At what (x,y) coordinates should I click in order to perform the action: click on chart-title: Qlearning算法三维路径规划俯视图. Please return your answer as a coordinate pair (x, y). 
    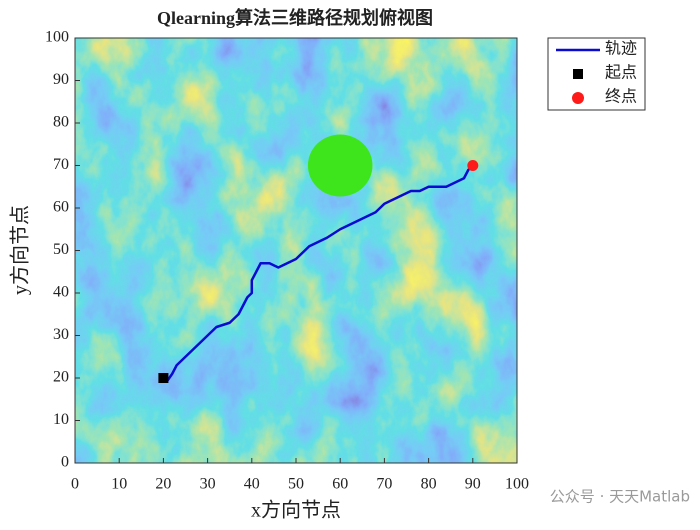
    Looking at the image, I should click on (295, 17).